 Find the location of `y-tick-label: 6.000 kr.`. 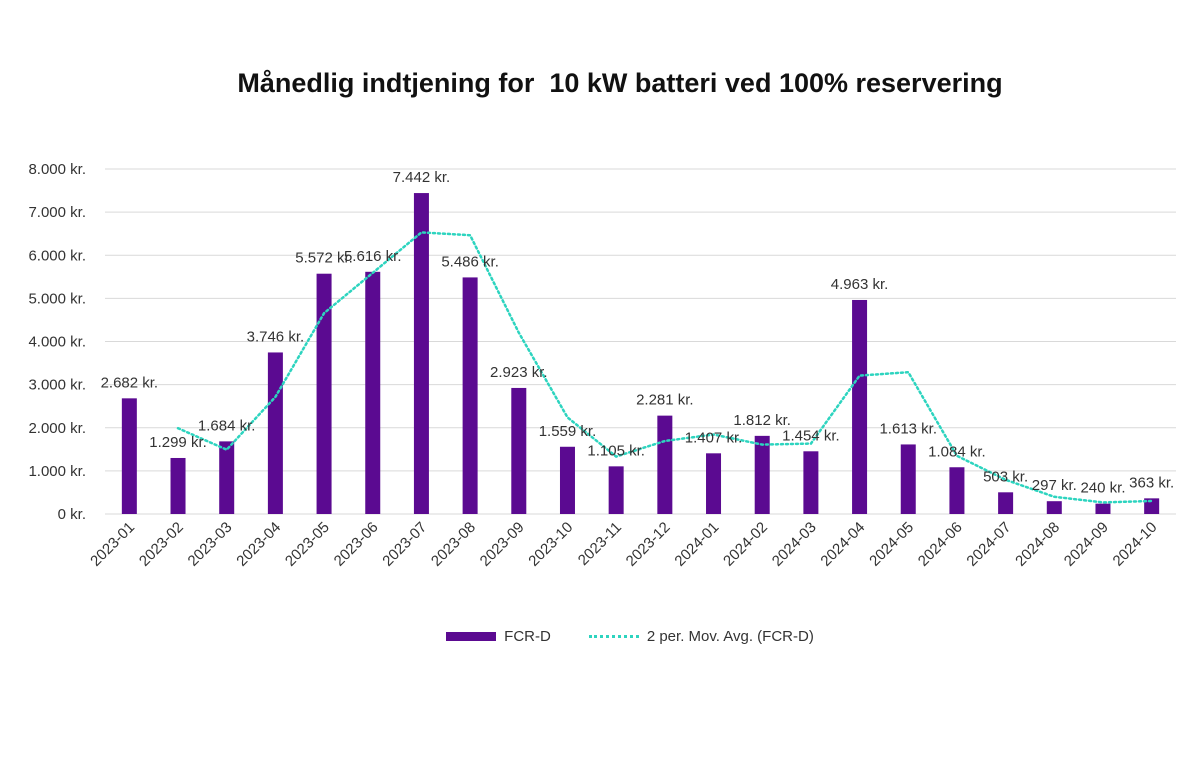

y-tick-label: 6.000 kr. is located at coordinates (57, 255).